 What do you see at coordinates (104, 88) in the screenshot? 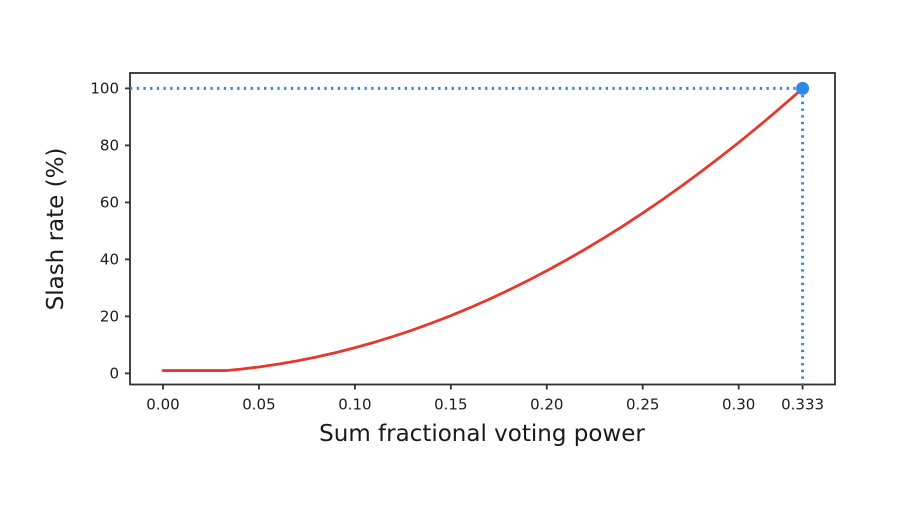
I see `y-tick-label: 100` at bounding box center [104, 88].